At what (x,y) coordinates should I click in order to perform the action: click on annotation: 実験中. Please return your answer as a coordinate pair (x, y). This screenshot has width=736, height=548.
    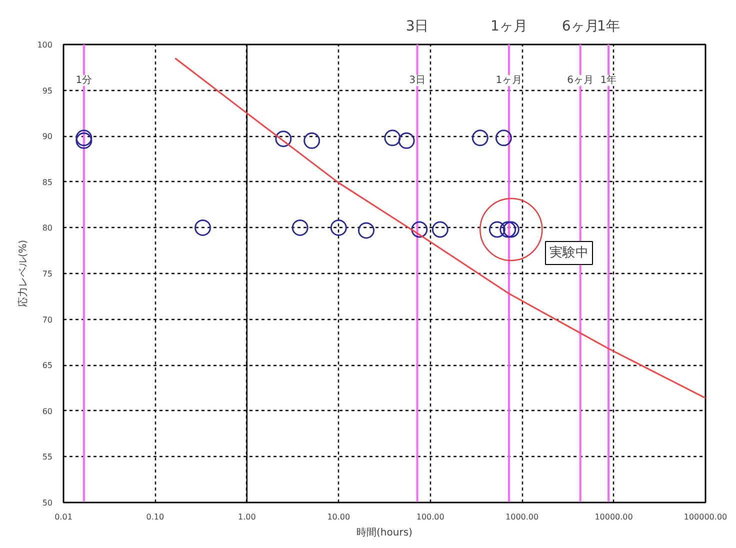
    Looking at the image, I should click on (569, 252).